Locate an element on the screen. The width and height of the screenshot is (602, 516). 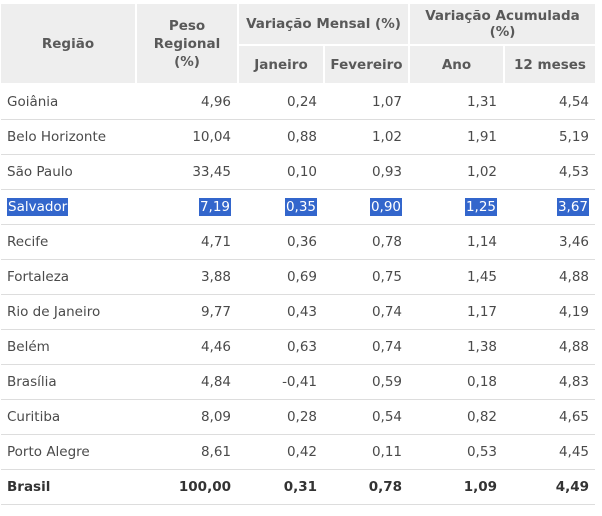
twelve-cell: 4,65 is located at coordinates (549, 417).